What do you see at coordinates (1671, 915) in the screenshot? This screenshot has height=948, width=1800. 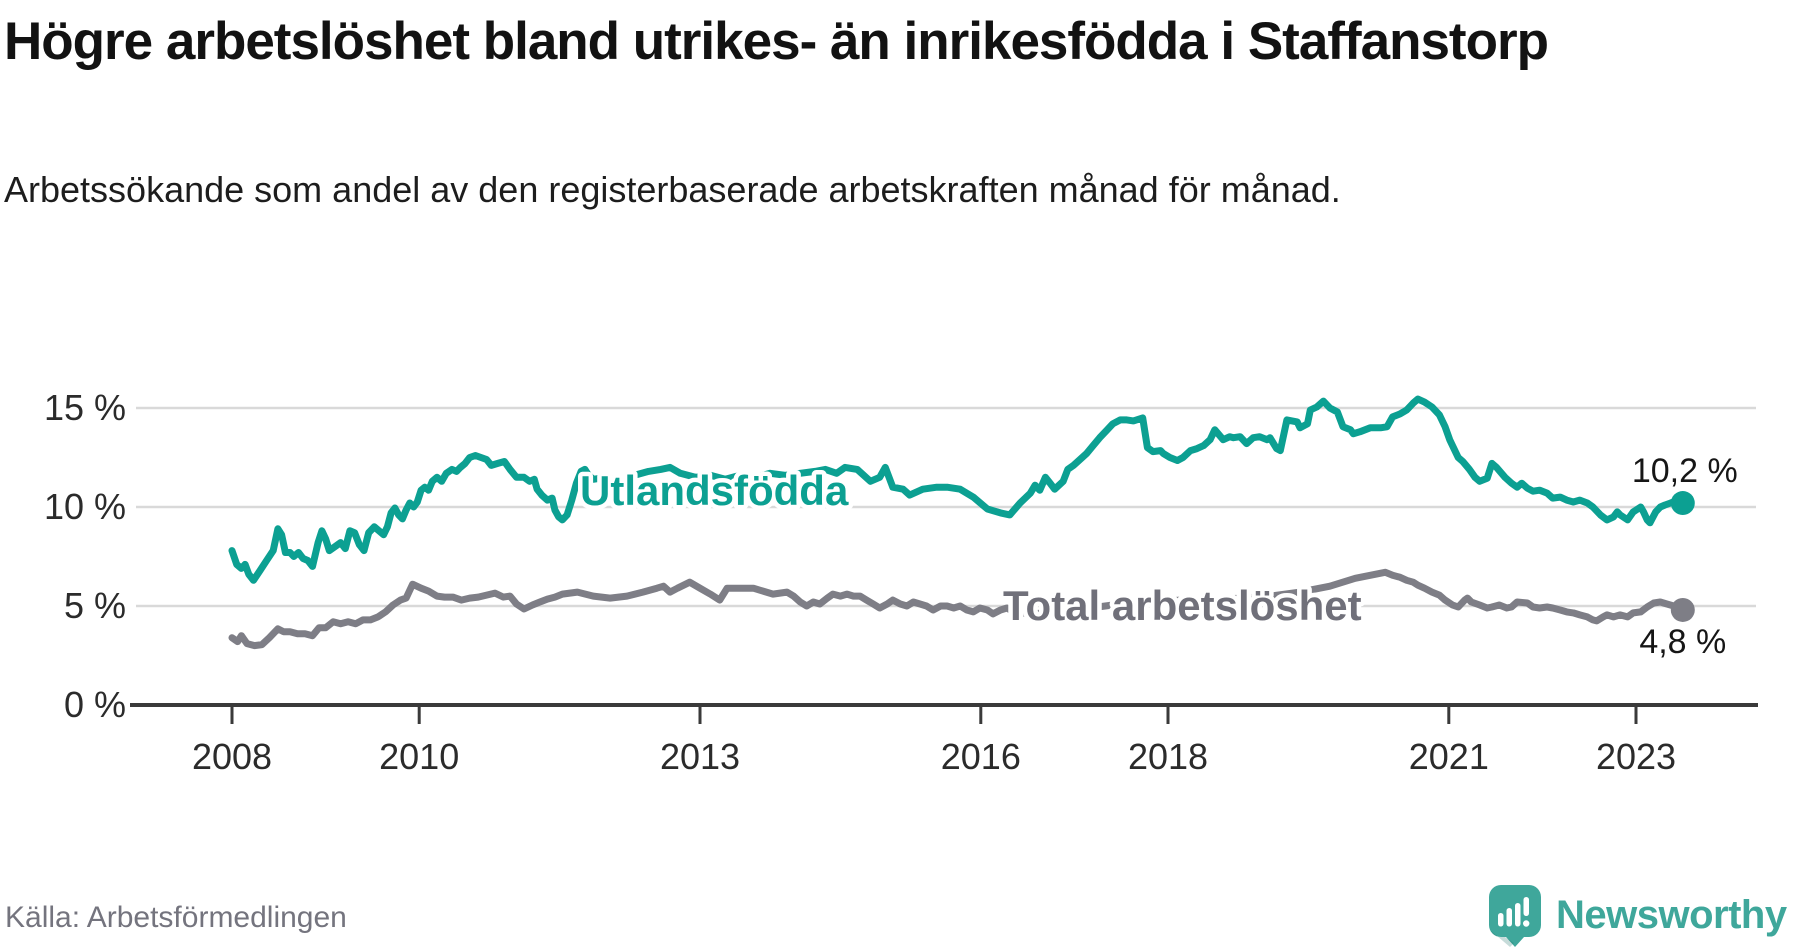 I see `brand-name: Newsworthy` at bounding box center [1671, 915].